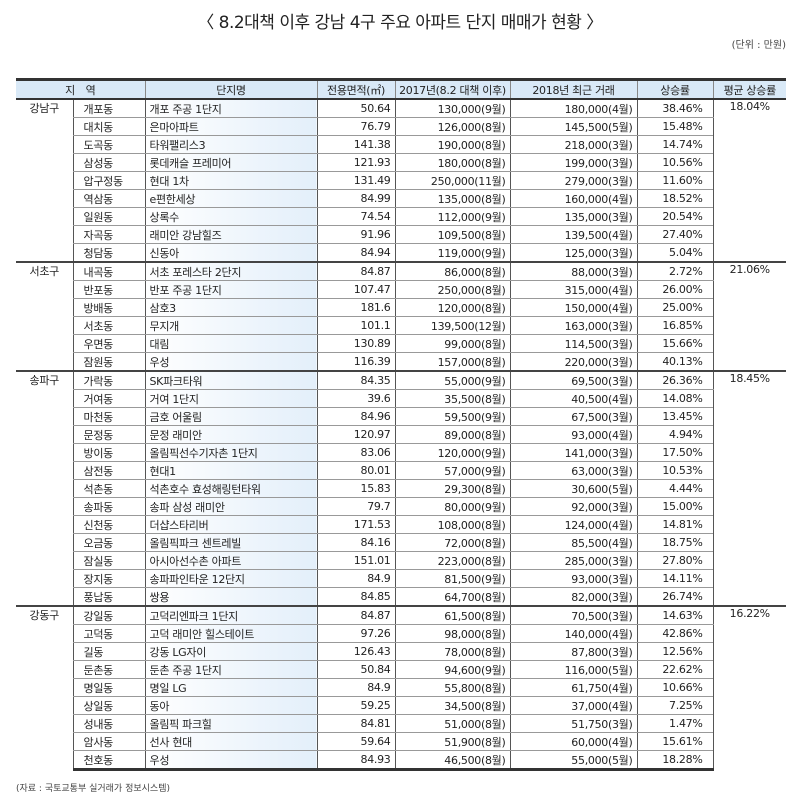 The height and width of the screenshot is (800, 800). Describe the element at coordinates (108, 289) in the screenshot. I see `dong-cell: 반포동` at that location.